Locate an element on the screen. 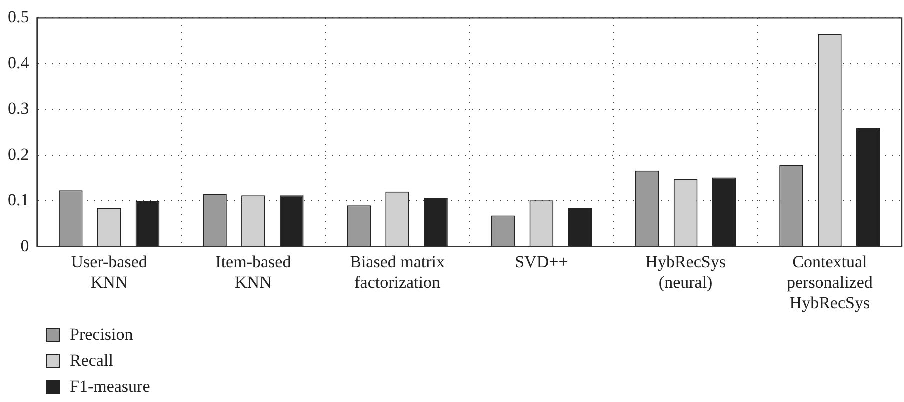  x-tick-label: SVD++ is located at coordinates (541, 262).